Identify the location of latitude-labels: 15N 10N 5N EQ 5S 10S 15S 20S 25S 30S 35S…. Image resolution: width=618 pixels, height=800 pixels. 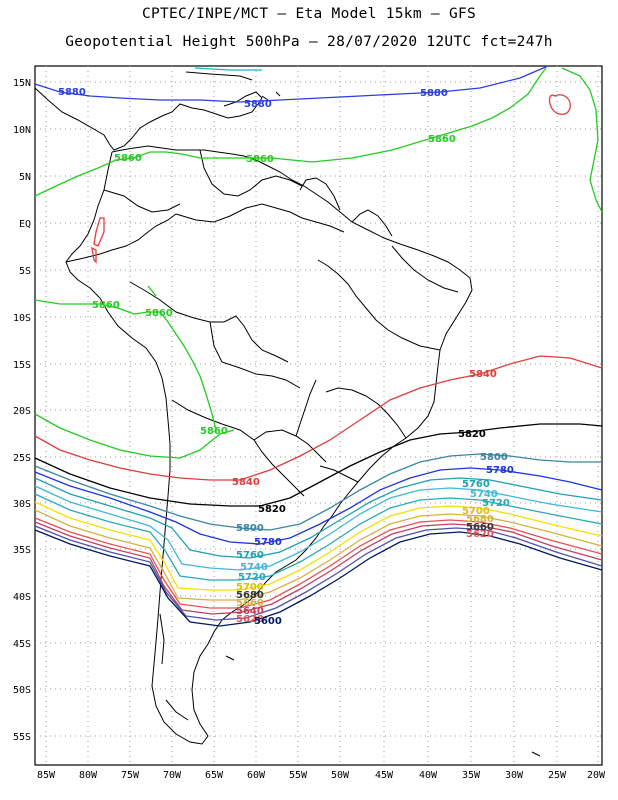
(22, 410).